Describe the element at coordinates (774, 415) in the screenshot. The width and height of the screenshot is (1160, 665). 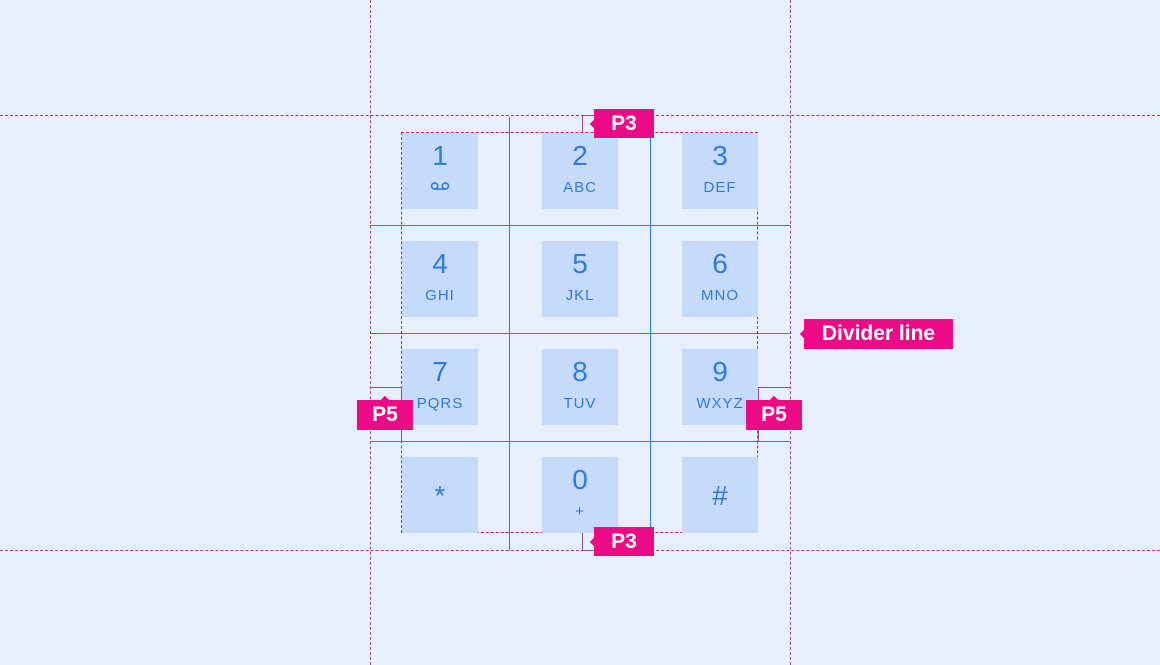
I see `p5-right-annotation: P5` at that location.